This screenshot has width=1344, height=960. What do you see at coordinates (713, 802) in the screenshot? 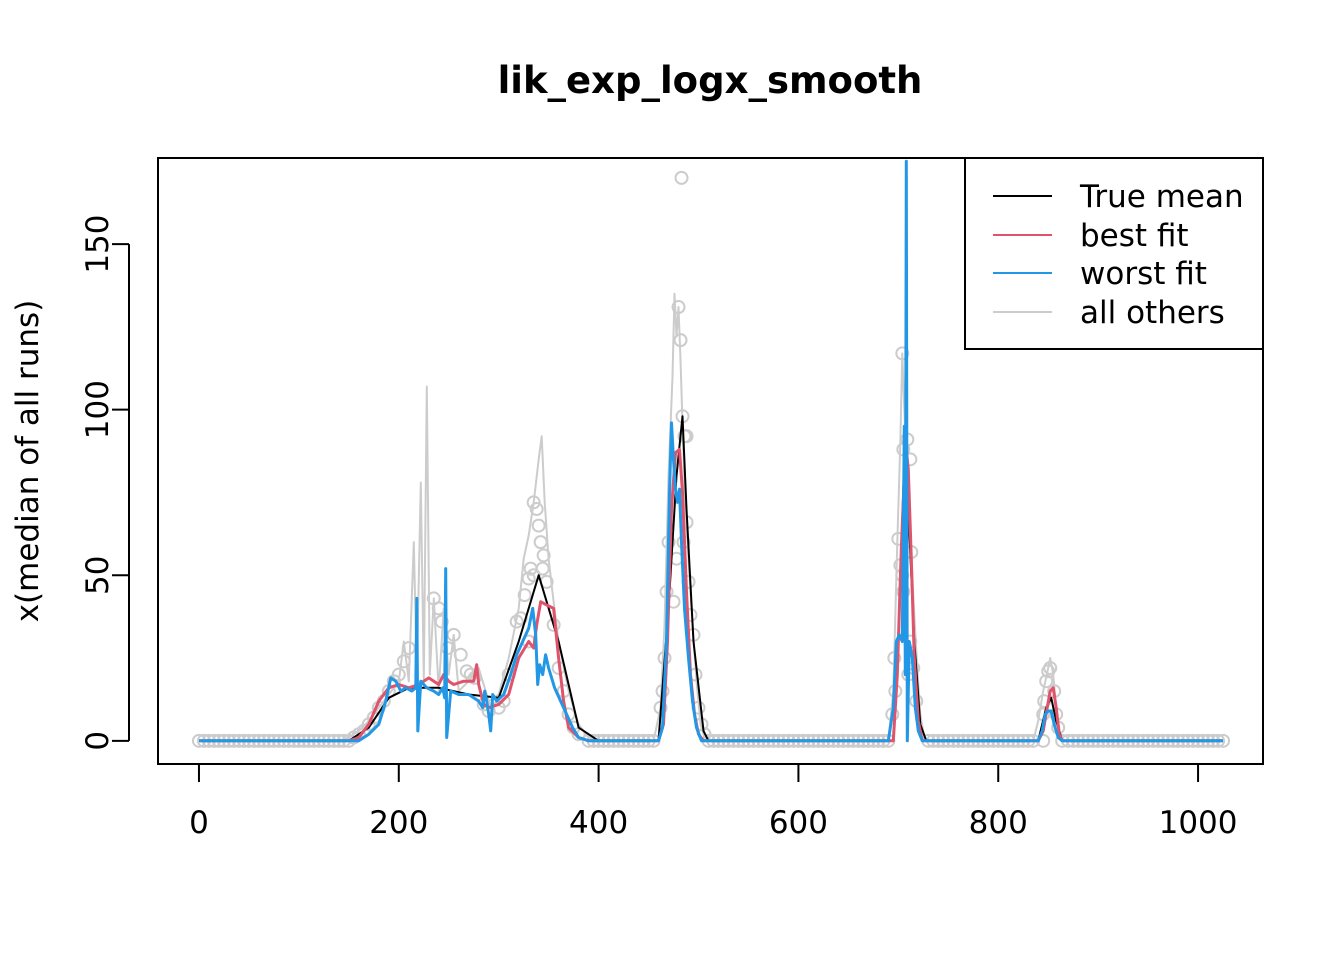
I see `x-axis: 0 200 400 600 800 1000` at bounding box center [713, 802].